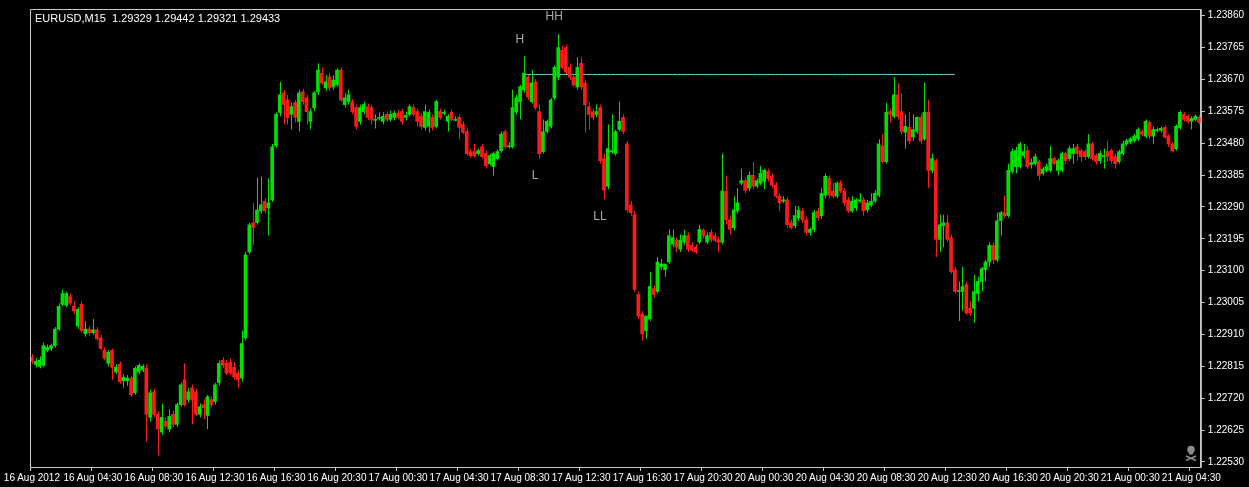  I want to click on annotation: HH, so click(554, 16).